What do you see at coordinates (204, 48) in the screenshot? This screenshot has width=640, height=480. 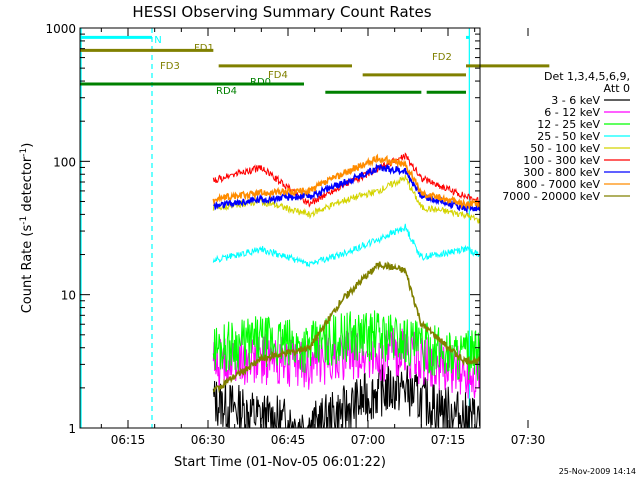 I see `flag-label-fd1: FD1` at bounding box center [204, 48].